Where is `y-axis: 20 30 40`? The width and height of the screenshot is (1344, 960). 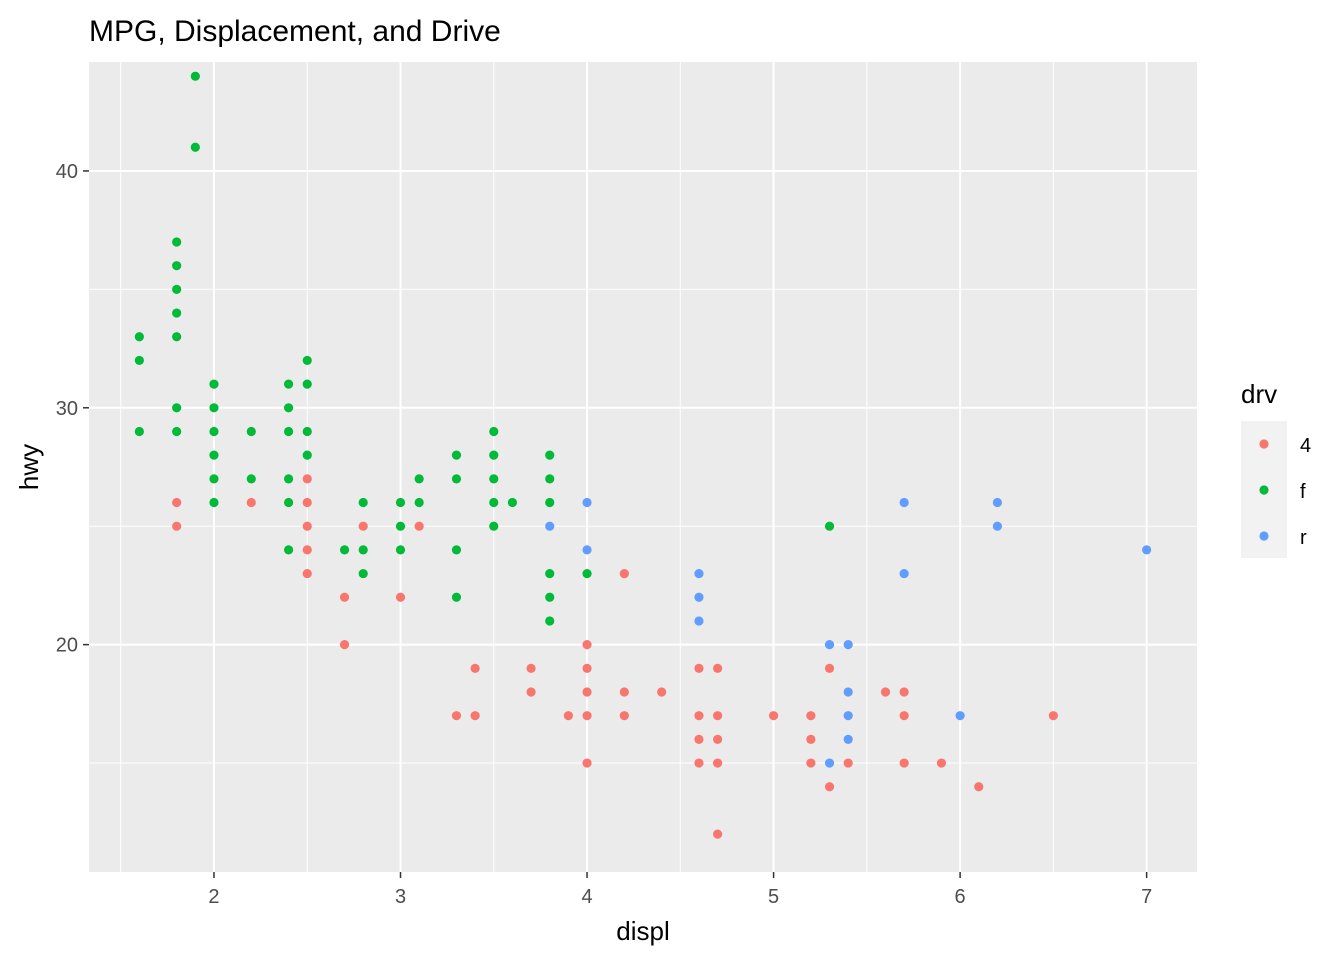 y-axis: 20 30 40 is located at coordinates (72, 409).